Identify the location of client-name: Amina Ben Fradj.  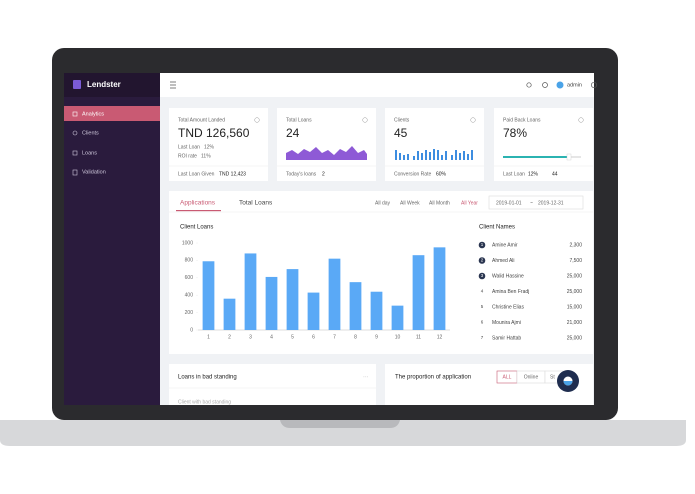
(510, 292).